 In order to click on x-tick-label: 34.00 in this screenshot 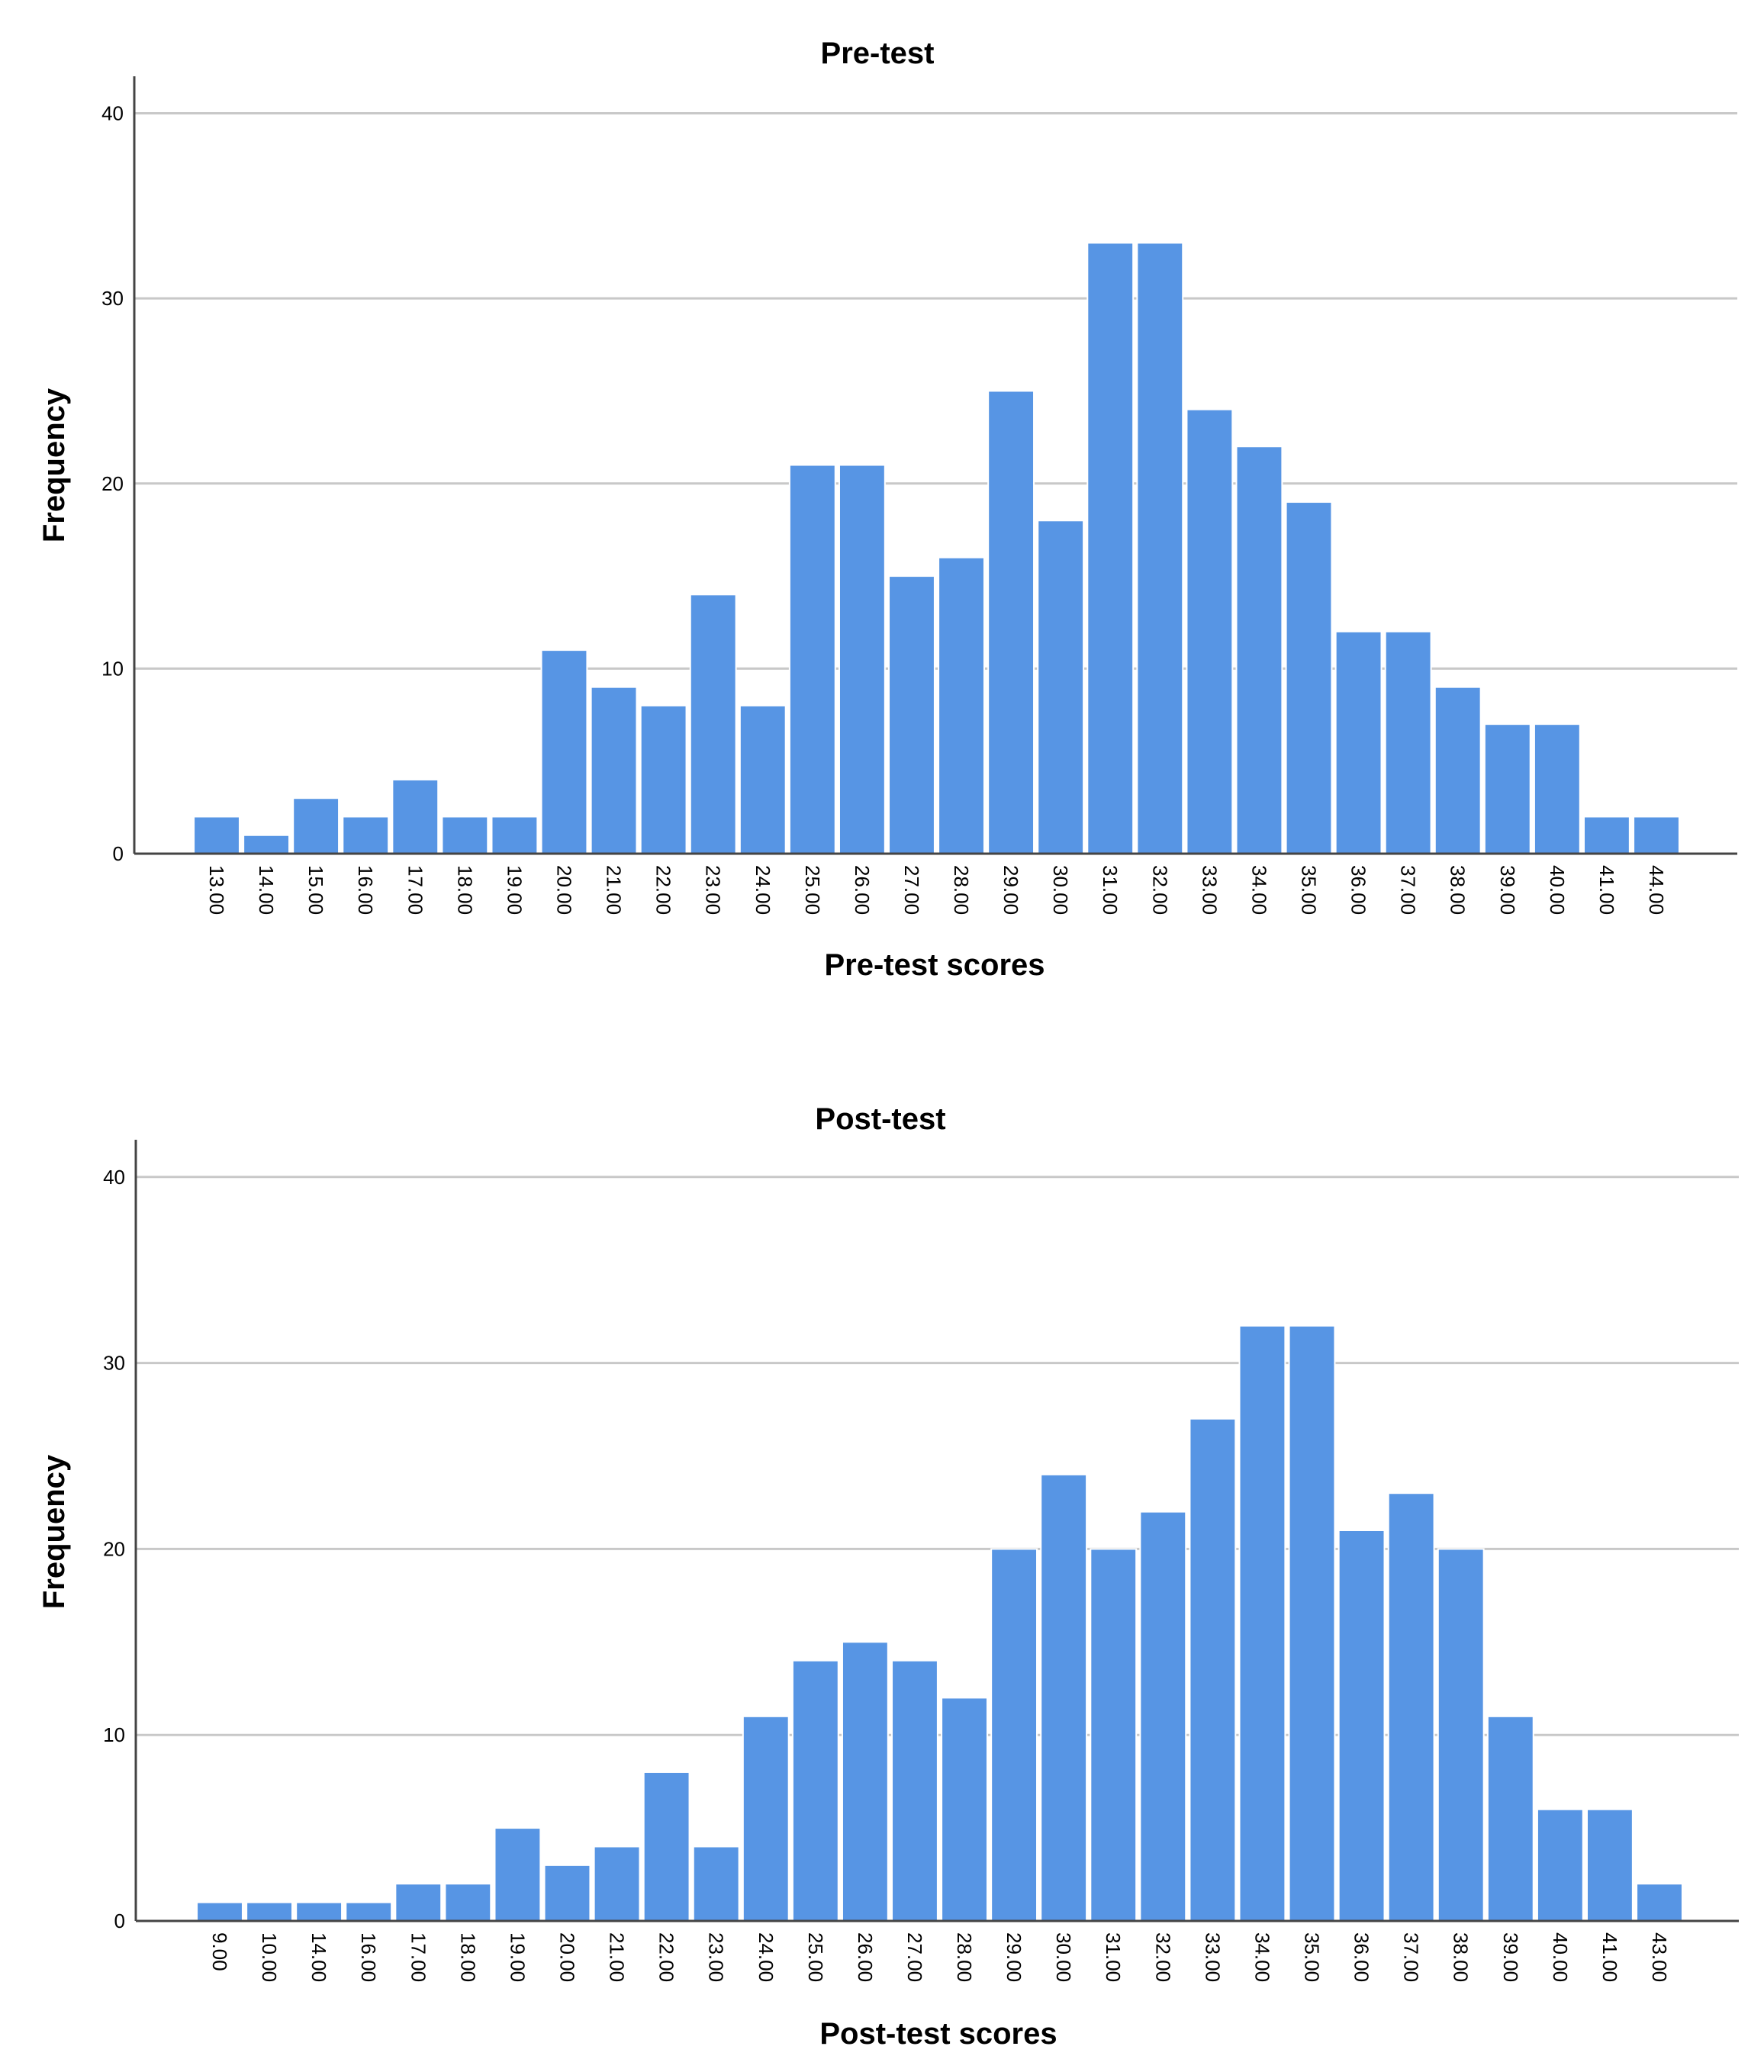, I will do `click(1258, 890)`.